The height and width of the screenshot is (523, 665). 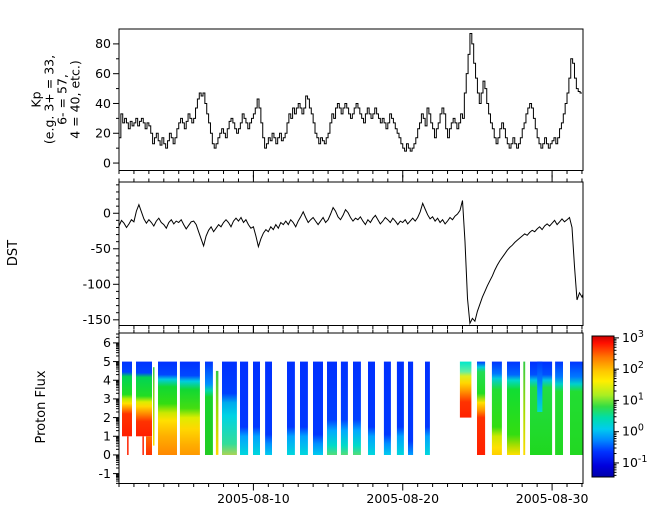 I want to click on y-tick-label: 4, so click(x=107, y=380).